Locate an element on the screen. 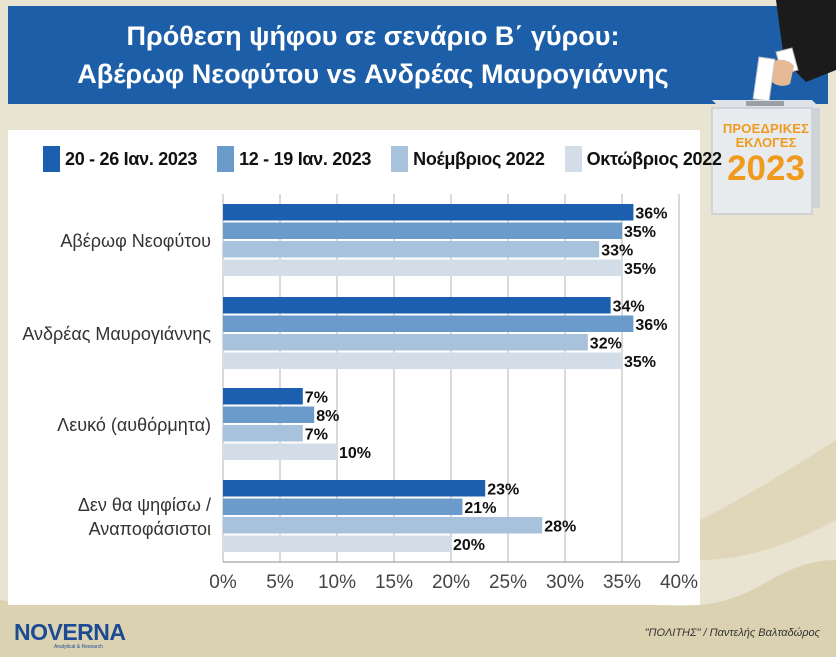 The image size is (836, 657). legend-item-2: Νοέμβριος 2022 is located at coordinates (468, 159).